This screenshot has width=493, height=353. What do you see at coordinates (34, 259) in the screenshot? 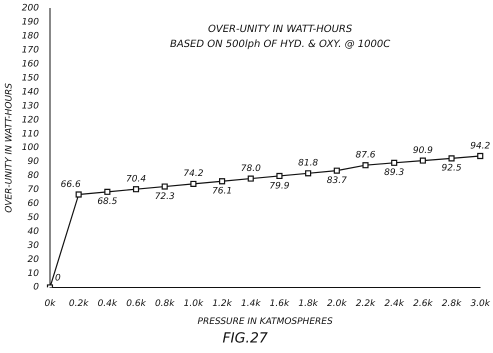
I see `y-tick-label: 20` at bounding box center [34, 259].